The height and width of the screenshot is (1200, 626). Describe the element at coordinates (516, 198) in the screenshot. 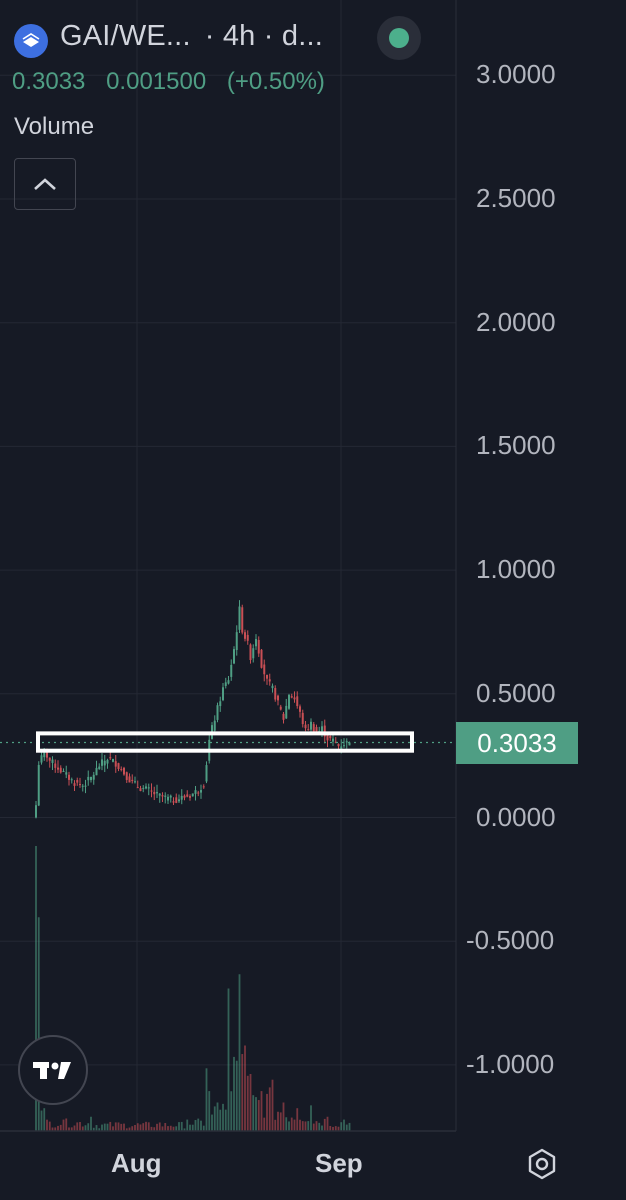

I see `price-axis-label: 2.5000` at that location.